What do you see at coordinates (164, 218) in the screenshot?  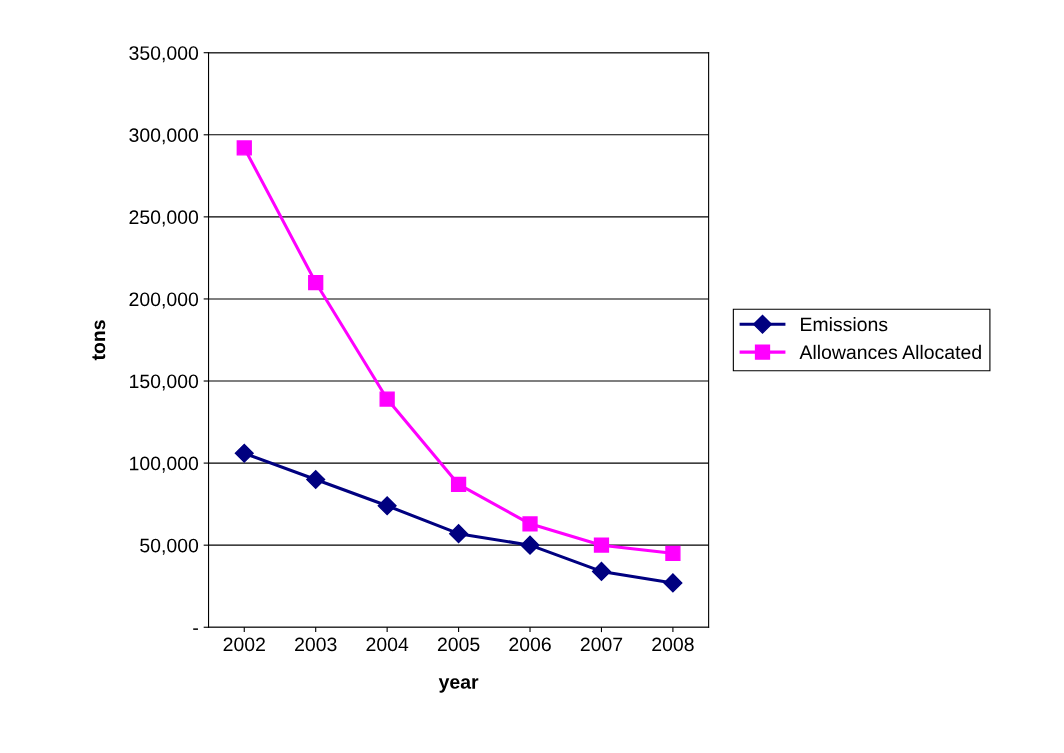 I see `y-tick-label: 250,000` at bounding box center [164, 218].